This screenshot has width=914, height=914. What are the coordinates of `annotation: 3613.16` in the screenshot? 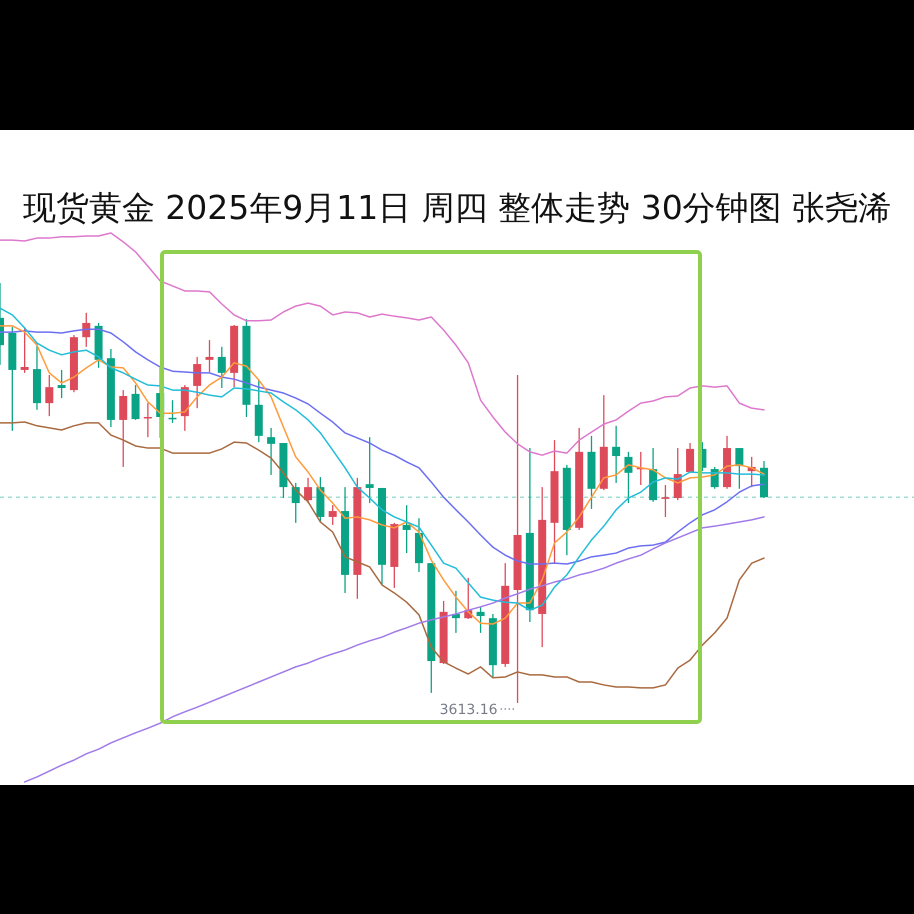 It's located at (469, 710).